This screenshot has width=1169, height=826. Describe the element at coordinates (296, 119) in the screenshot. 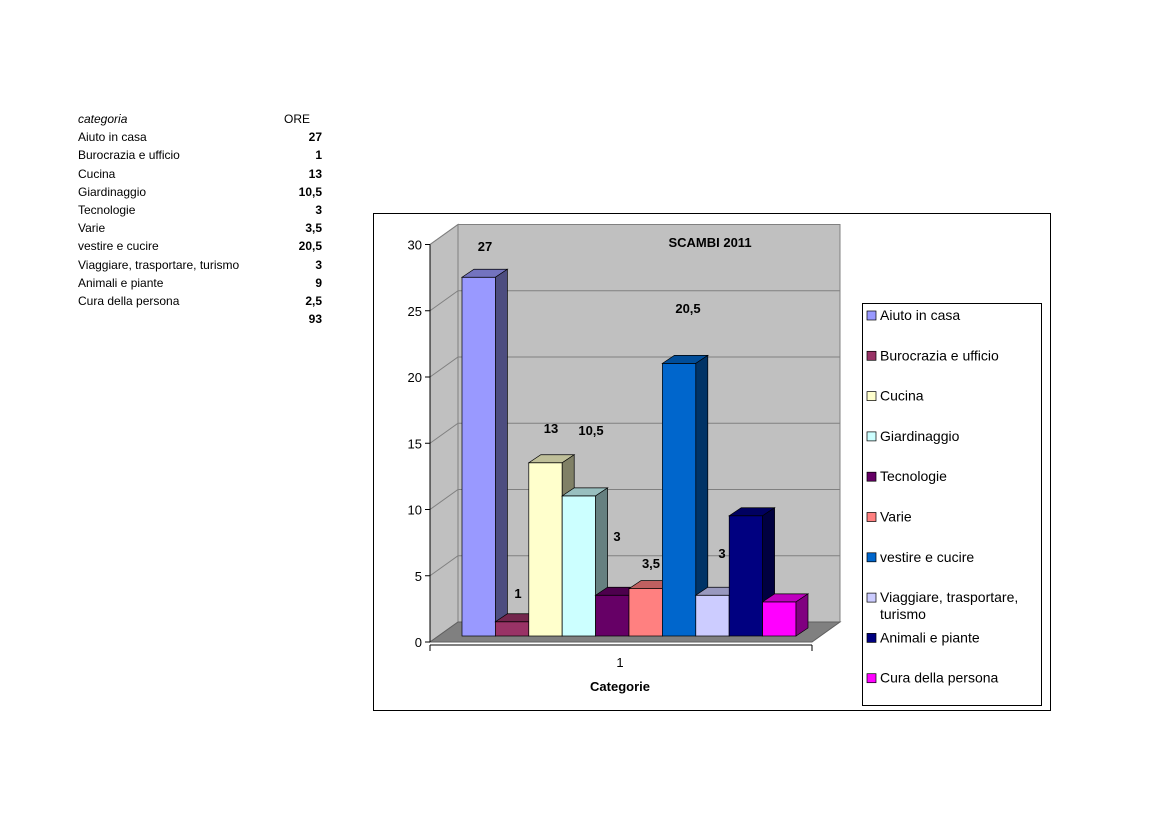

I see `hours-header: ORE` at that location.